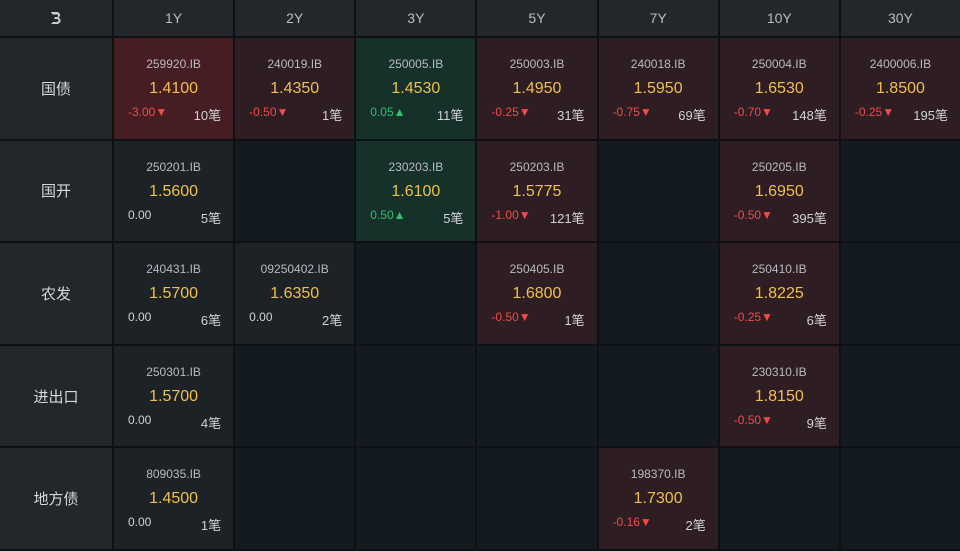 The width and height of the screenshot is (960, 551). What do you see at coordinates (56, 293) in the screenshot?
I see `row-label: 农发` at bounding box center [56, 293].